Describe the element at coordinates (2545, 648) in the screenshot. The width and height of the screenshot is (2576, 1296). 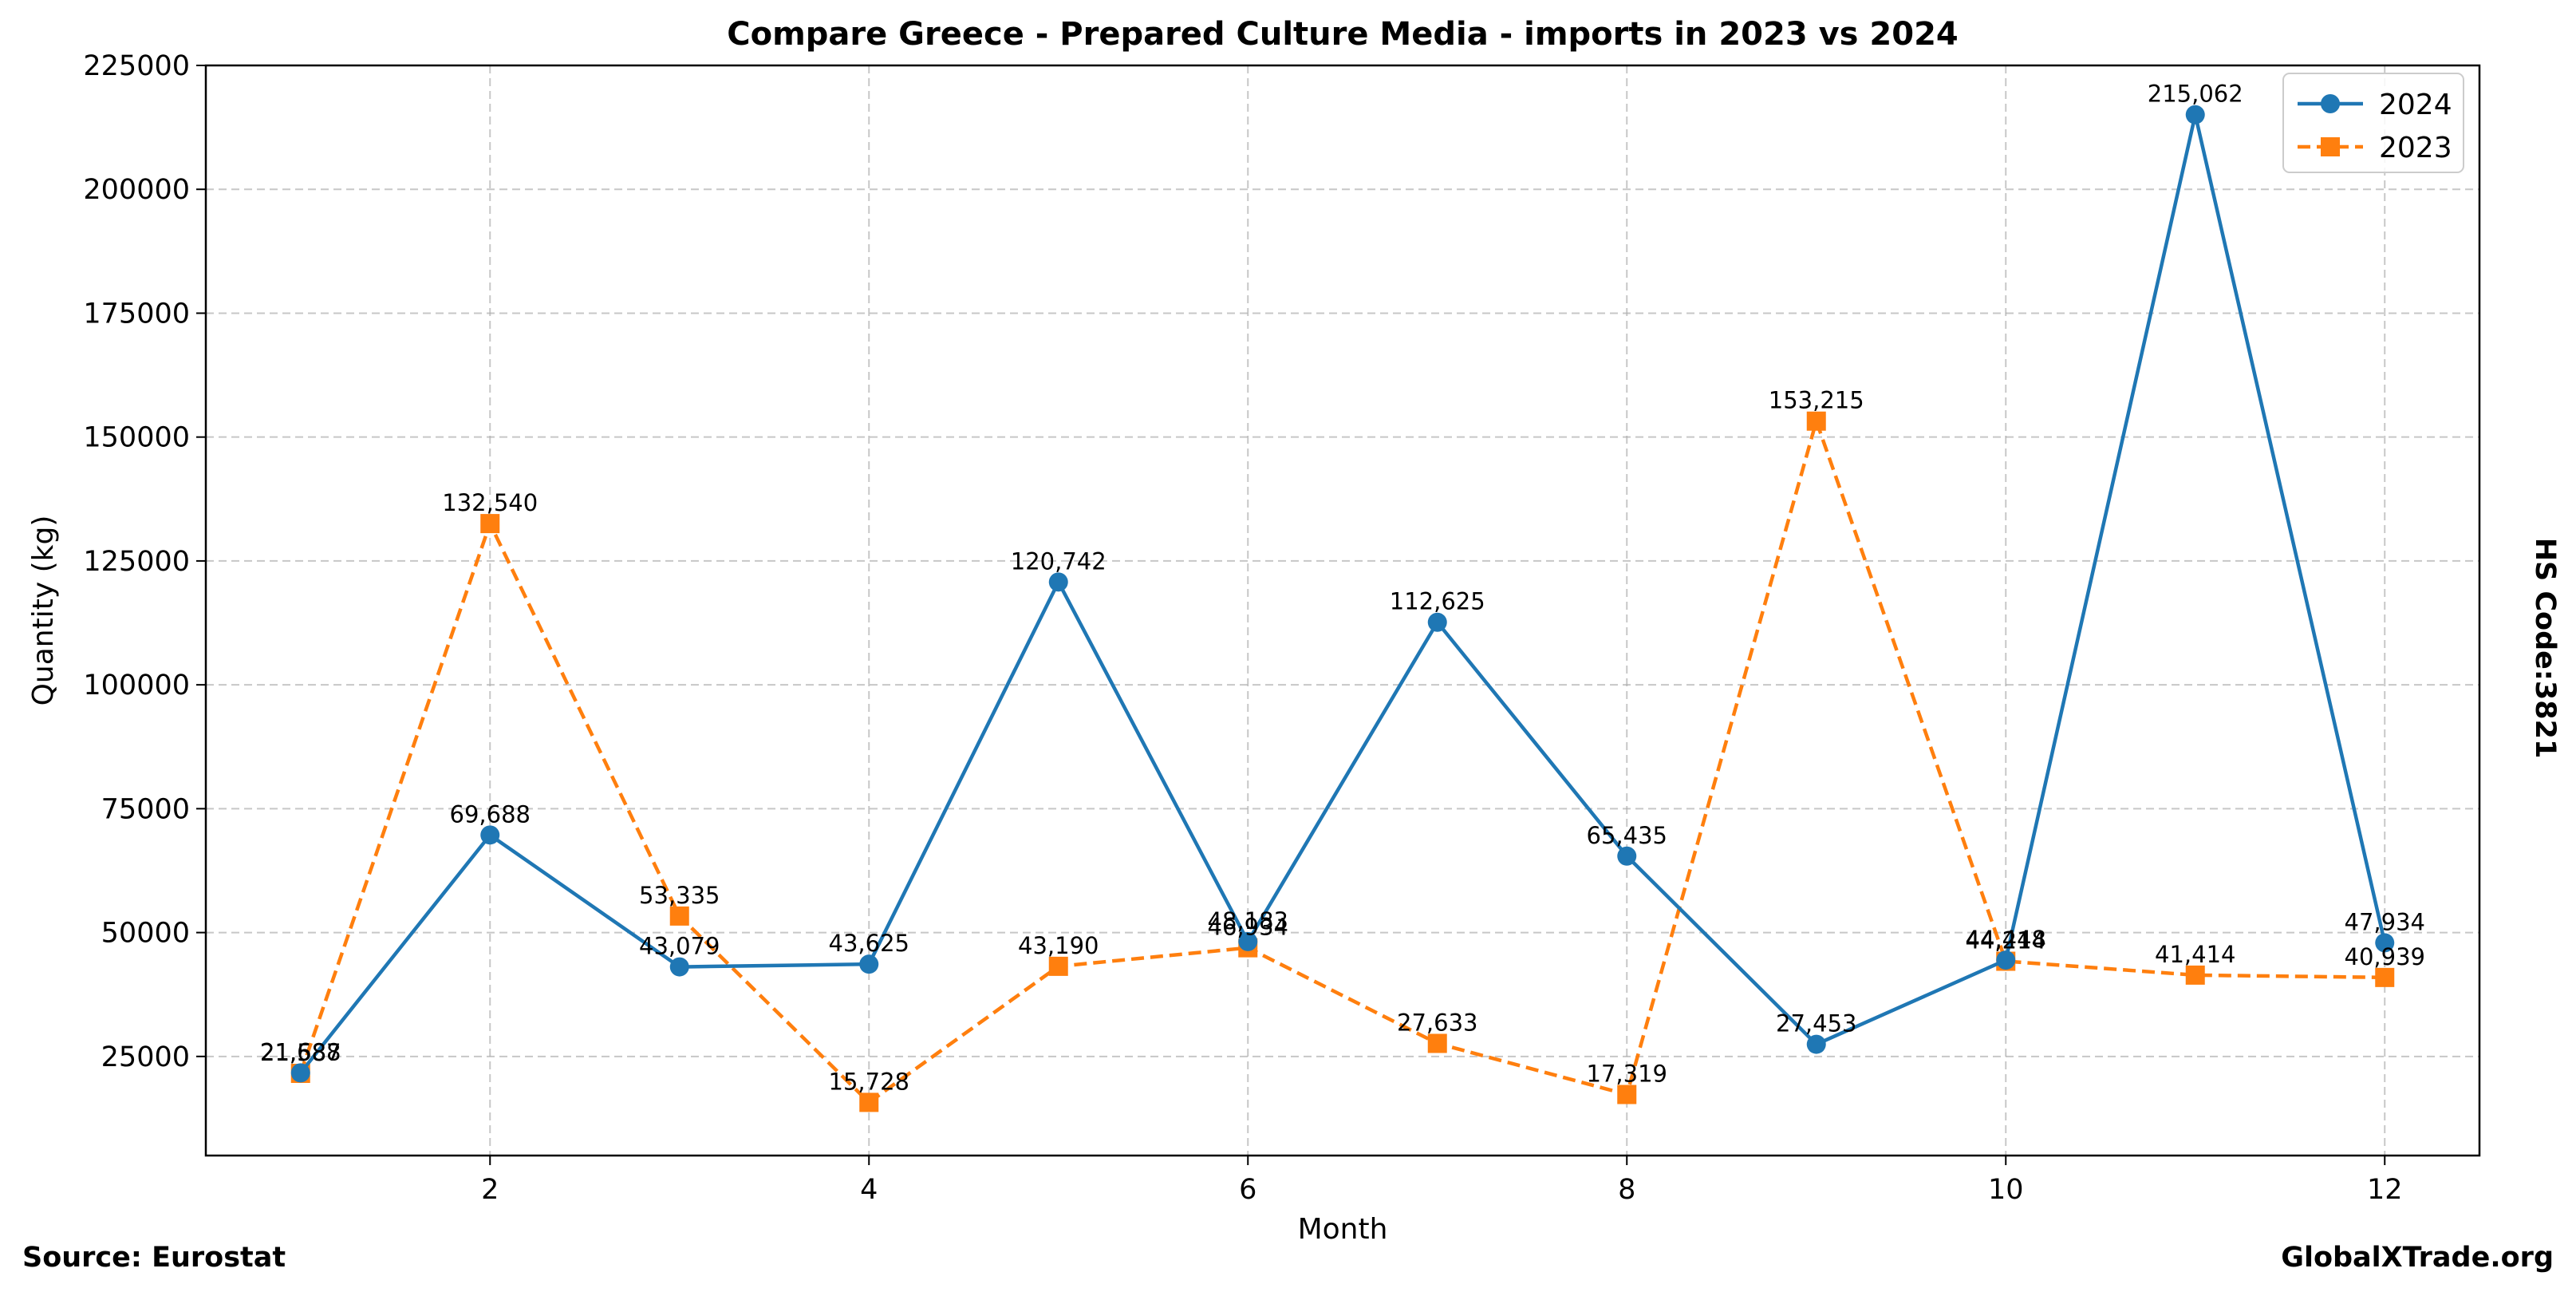
I see `hs-code-label: HS Code:3821` at that location.